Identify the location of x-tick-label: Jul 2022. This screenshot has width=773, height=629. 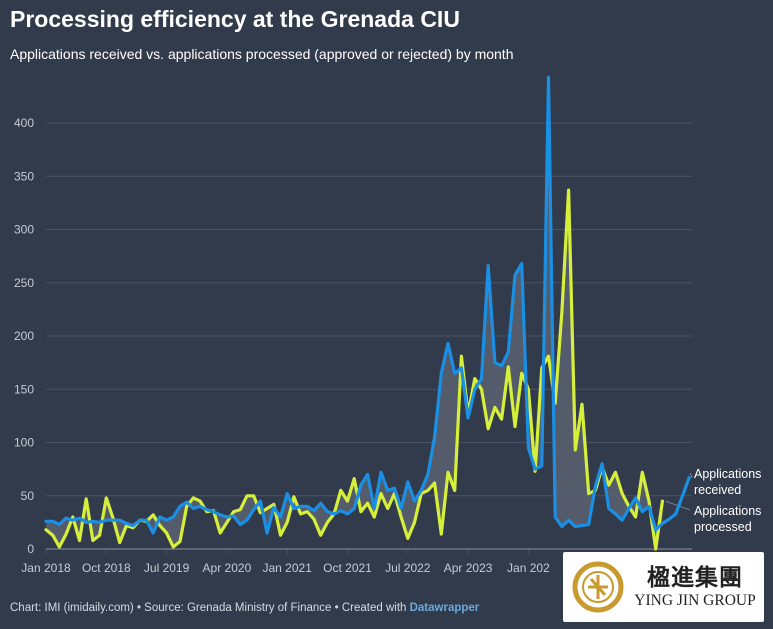
(408, 568).